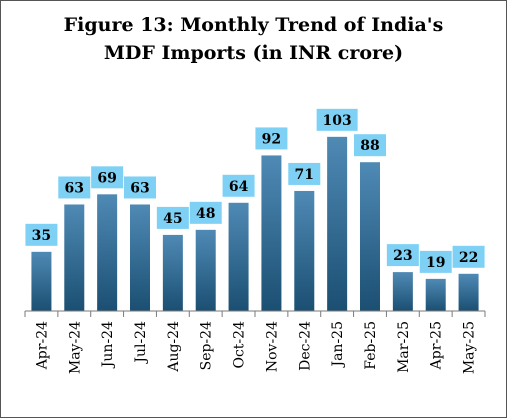  I want to click on data-label-value: 71, so click(304, 175).